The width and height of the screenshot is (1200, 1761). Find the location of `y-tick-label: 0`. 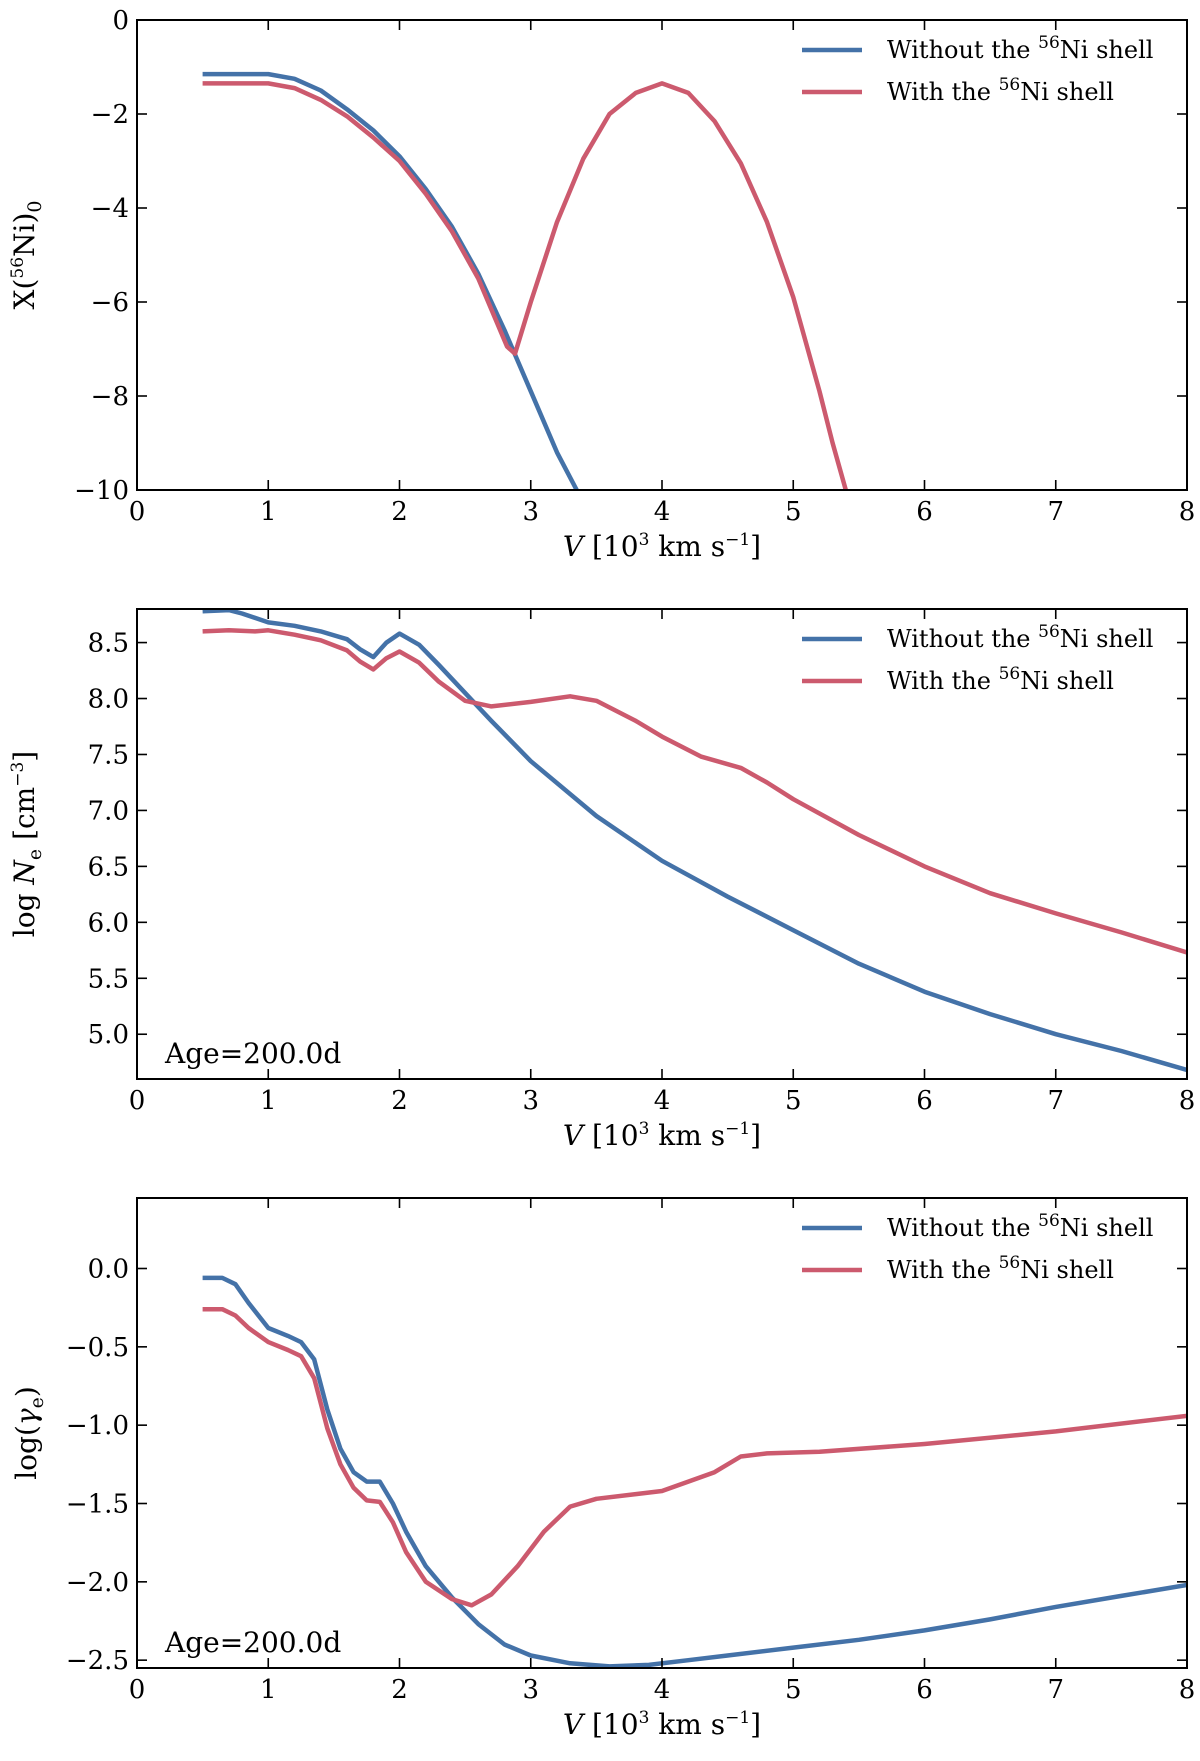

y-tick-label: 0 is located at coordinates (120, 21).